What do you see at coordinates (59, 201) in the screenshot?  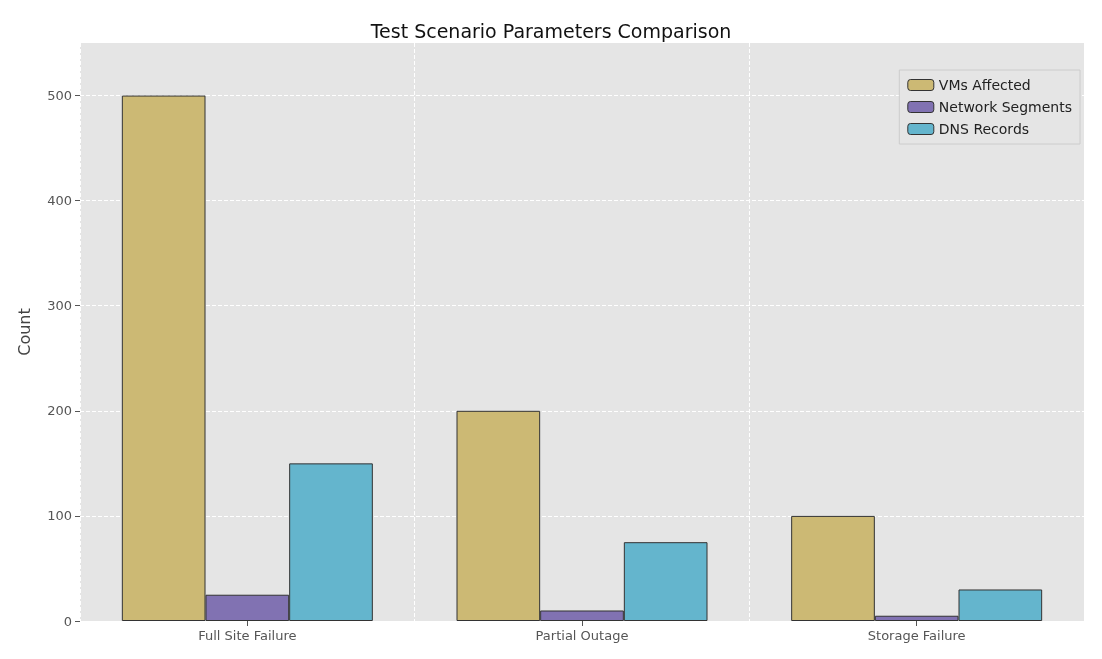 I see `y-tick-label: 400` at bounding box center [59, 201].